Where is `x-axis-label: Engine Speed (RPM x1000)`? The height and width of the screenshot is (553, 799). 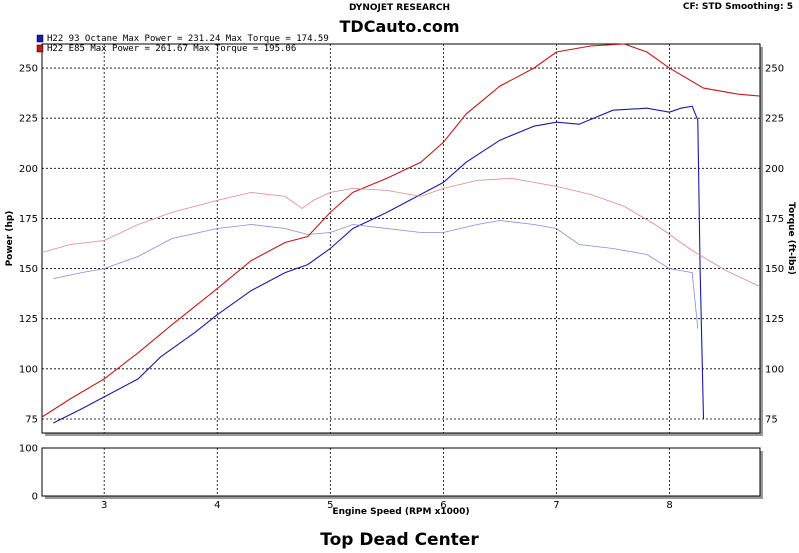 x-axis-label: Engine Speed (RPM x1000) is located at coordinates (400, 512).